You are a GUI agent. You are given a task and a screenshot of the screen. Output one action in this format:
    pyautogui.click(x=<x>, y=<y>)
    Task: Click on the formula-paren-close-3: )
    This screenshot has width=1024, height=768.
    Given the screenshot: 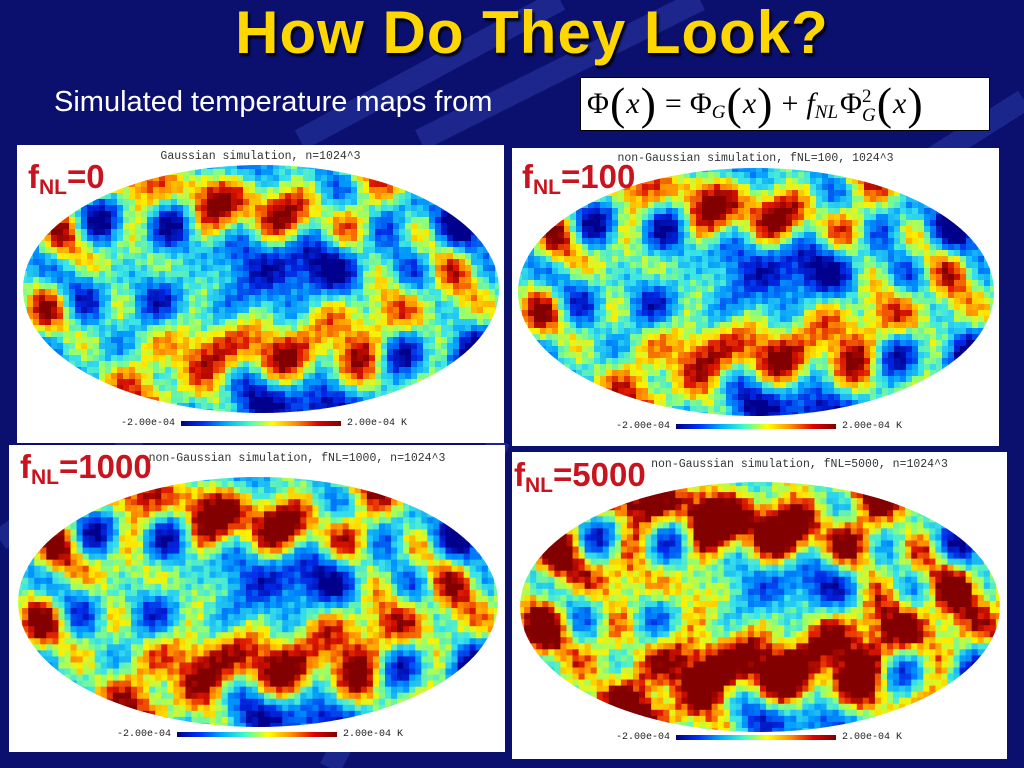 What is the action you would take?
    pyautogui.click(x=915, y=103)
    